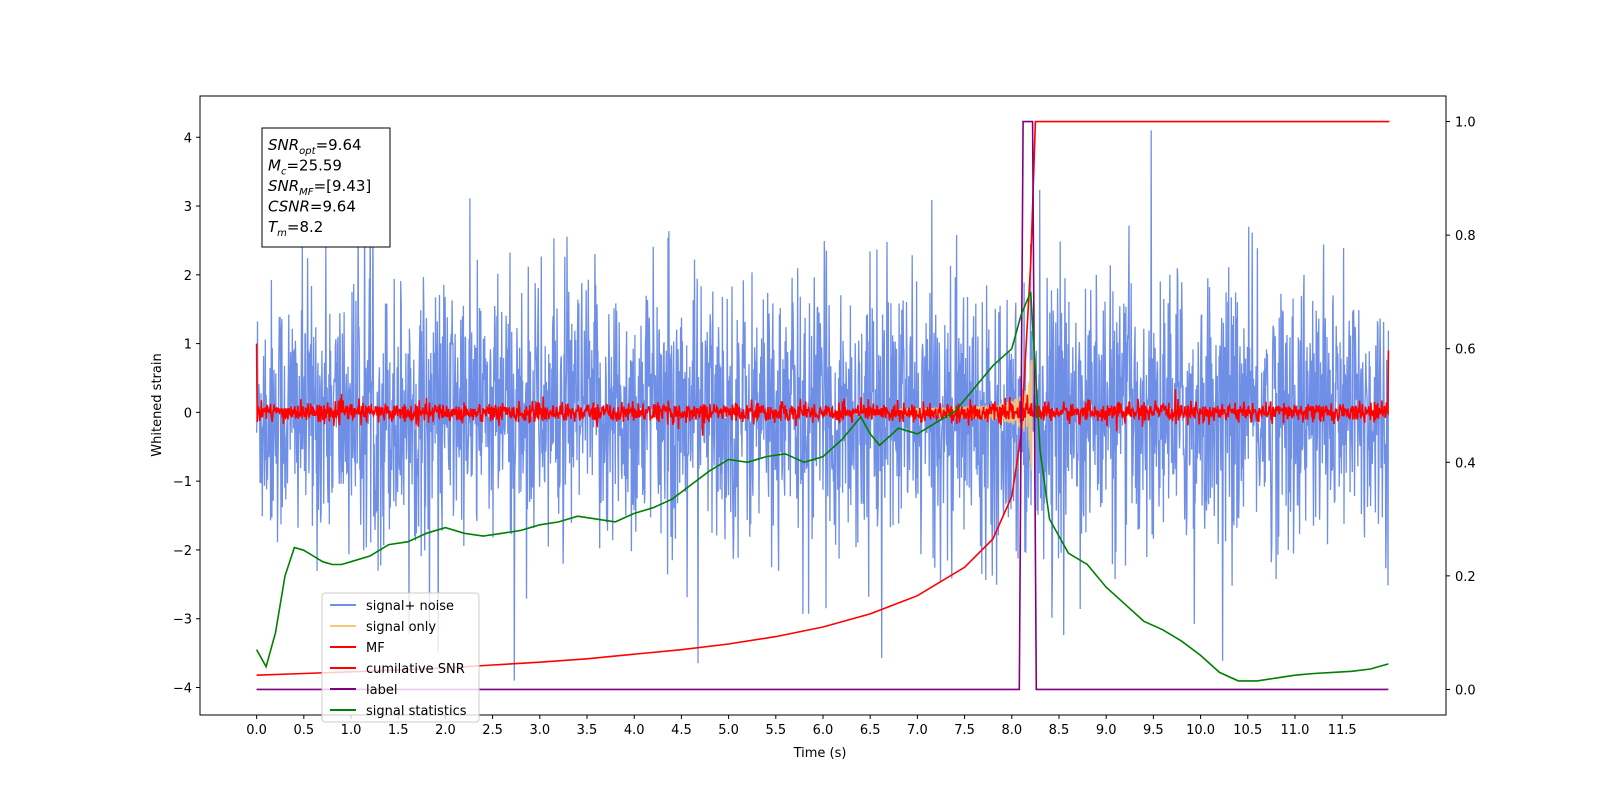 This screenshot has height=804, width=1600. What do you see at coordinates (1106, 730) in the screenshot?
I see `x-tick-label: 9.0` at bounding box center [1106, 730].